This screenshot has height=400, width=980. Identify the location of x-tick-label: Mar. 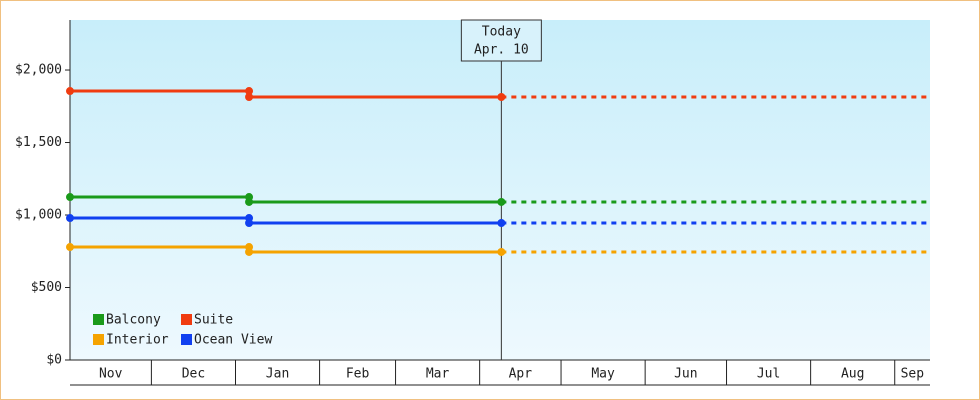
(438, 374).